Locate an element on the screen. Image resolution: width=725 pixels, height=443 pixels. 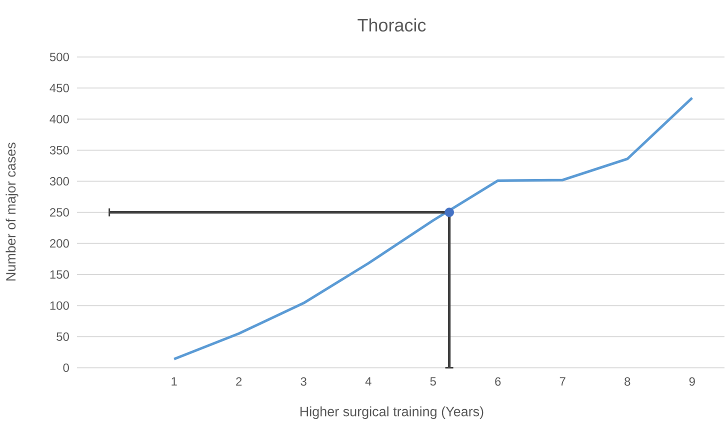
x-tick-label: 6 is located at coordinates (498, 381).